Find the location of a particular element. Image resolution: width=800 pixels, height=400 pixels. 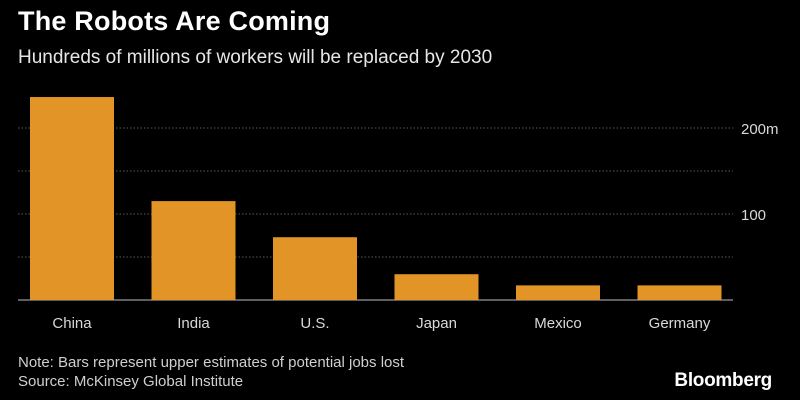

x-tick-label: U.S. is located at coordinates (314, 323).